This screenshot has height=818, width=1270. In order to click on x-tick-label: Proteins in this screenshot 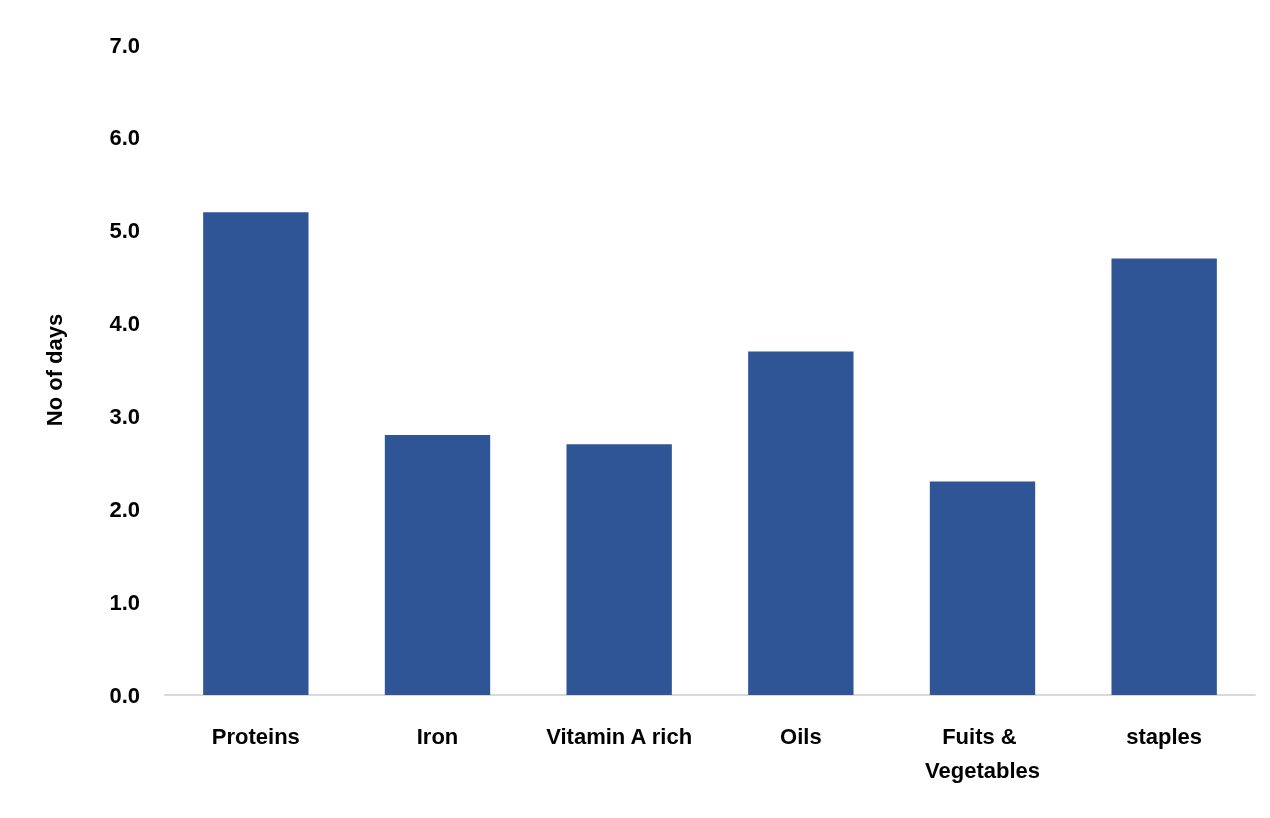, I will do `click(255, 736)`.